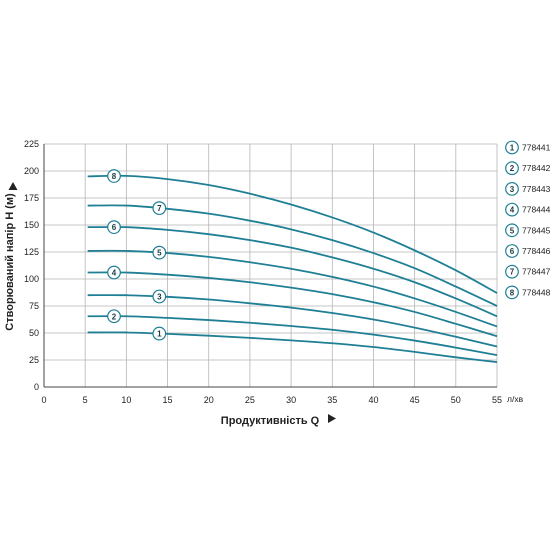  What do you see at coordinates (10, 262) in the screenshot?
I see `y-axis-label: Створюваний напір H (м)` at bounding box center [10, 262].